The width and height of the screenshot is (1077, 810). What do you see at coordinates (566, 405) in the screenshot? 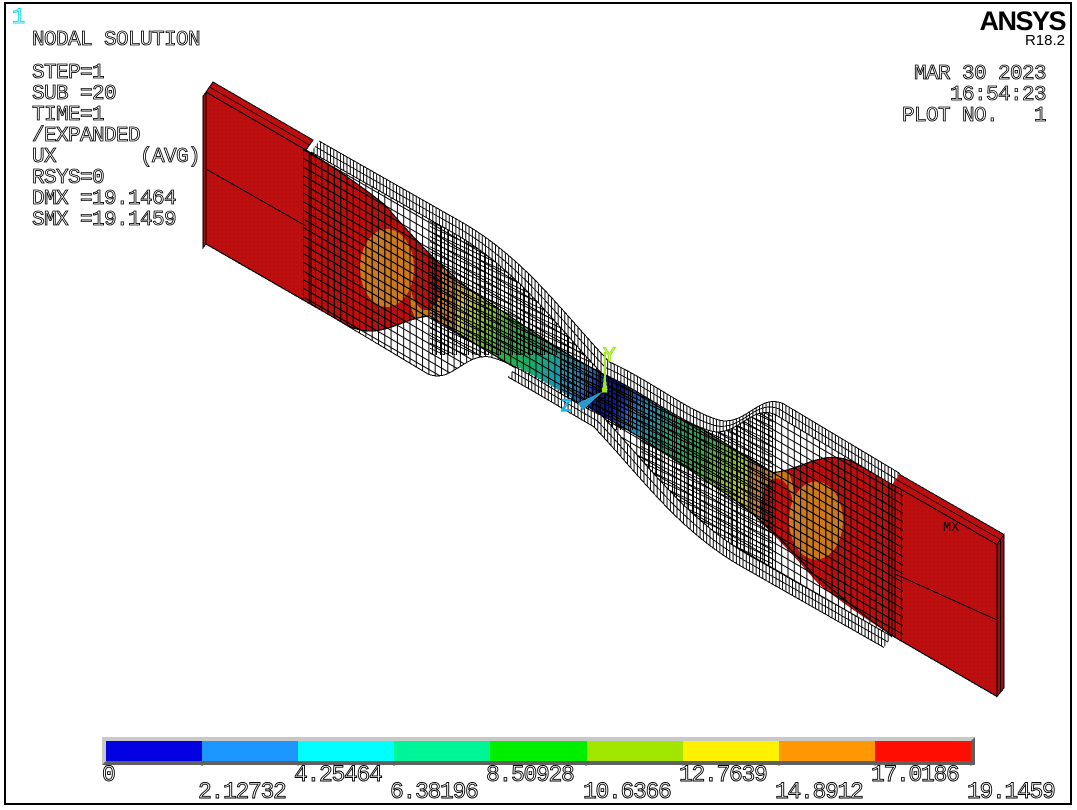
I see `svg-text: Z` at bounding box center [566, 405].